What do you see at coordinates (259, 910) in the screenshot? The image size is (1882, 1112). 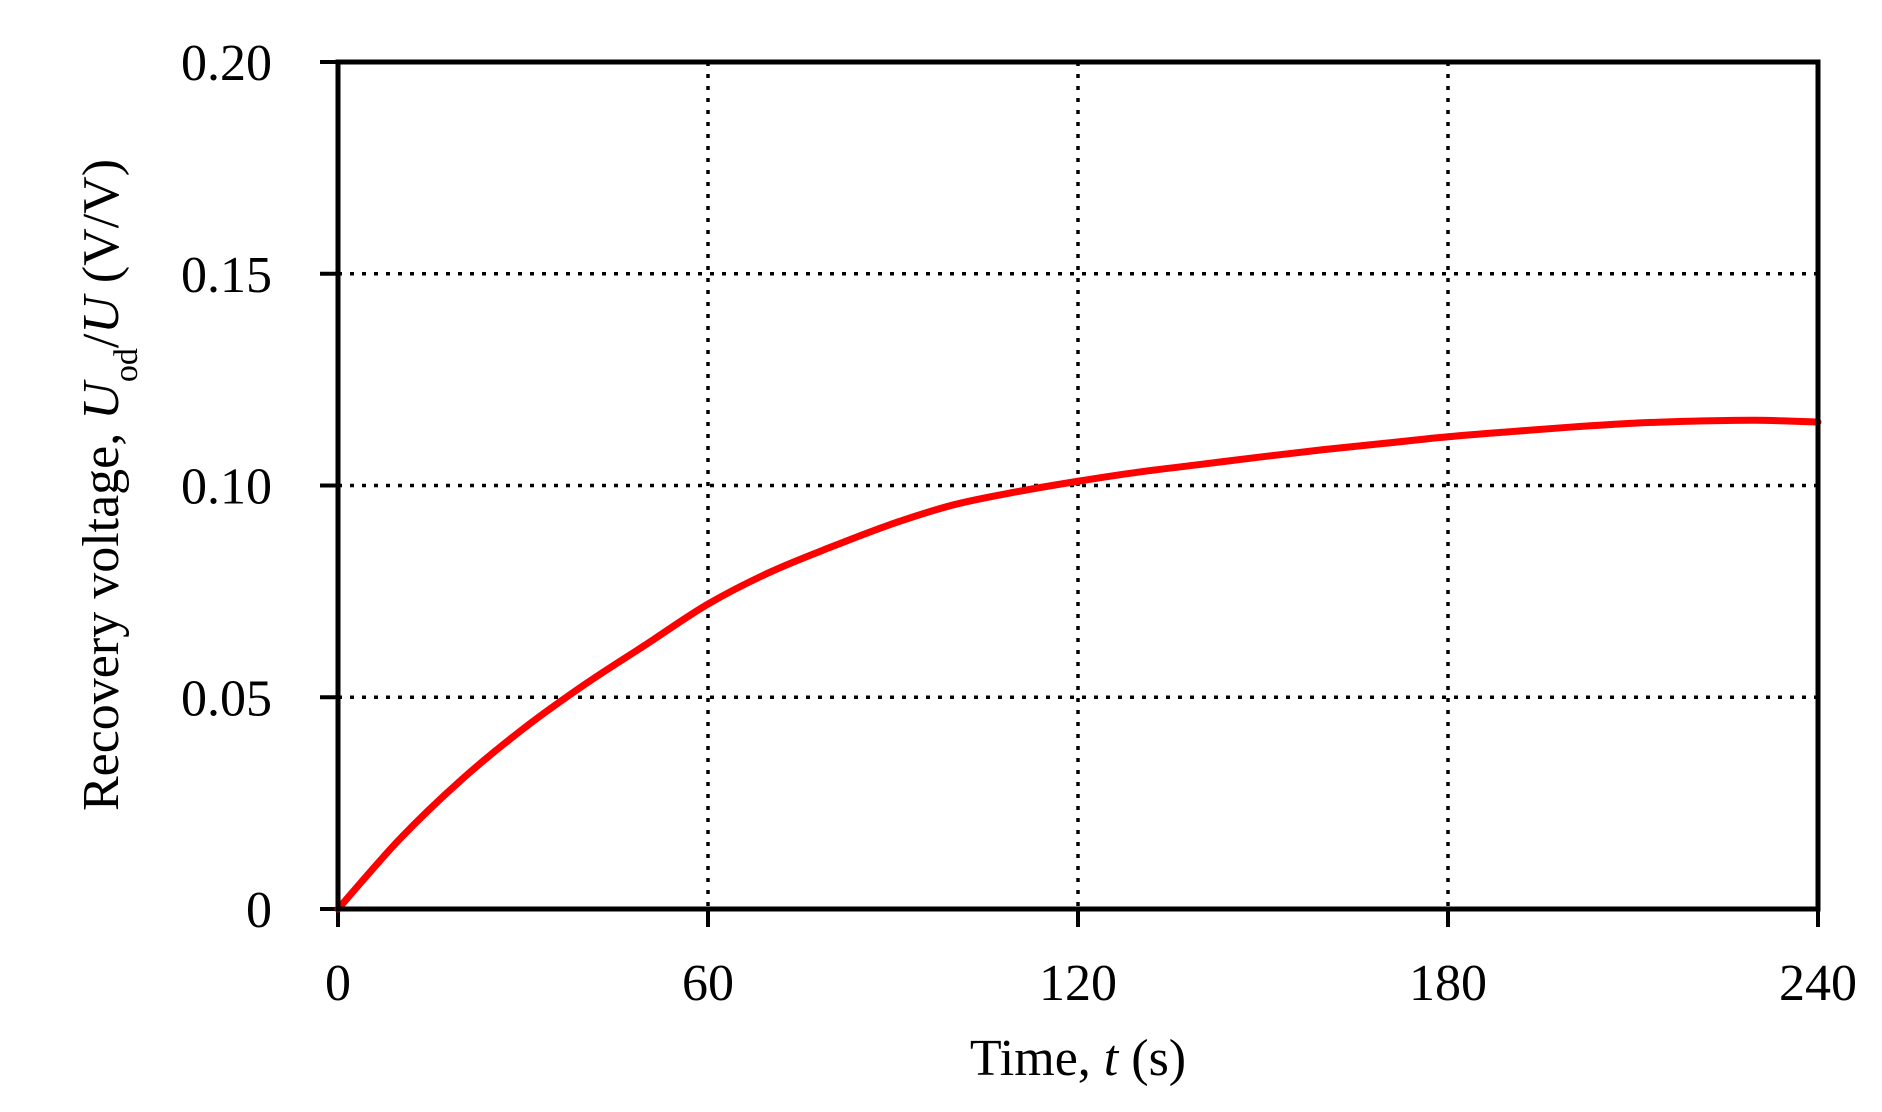 I see `y-tick-label: 0` at bounding box center [259, 910].